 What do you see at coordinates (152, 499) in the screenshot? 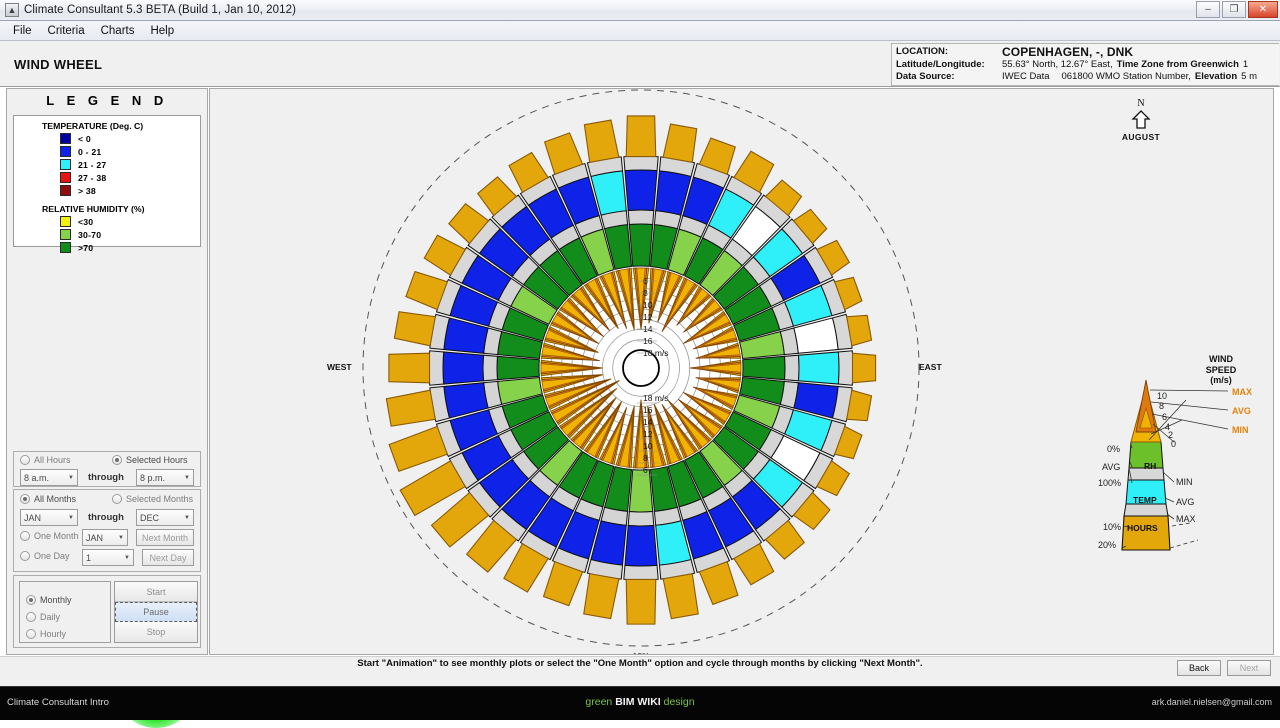
I see `selected-months-radio: Selected Months` at bounding box center [152, 499].